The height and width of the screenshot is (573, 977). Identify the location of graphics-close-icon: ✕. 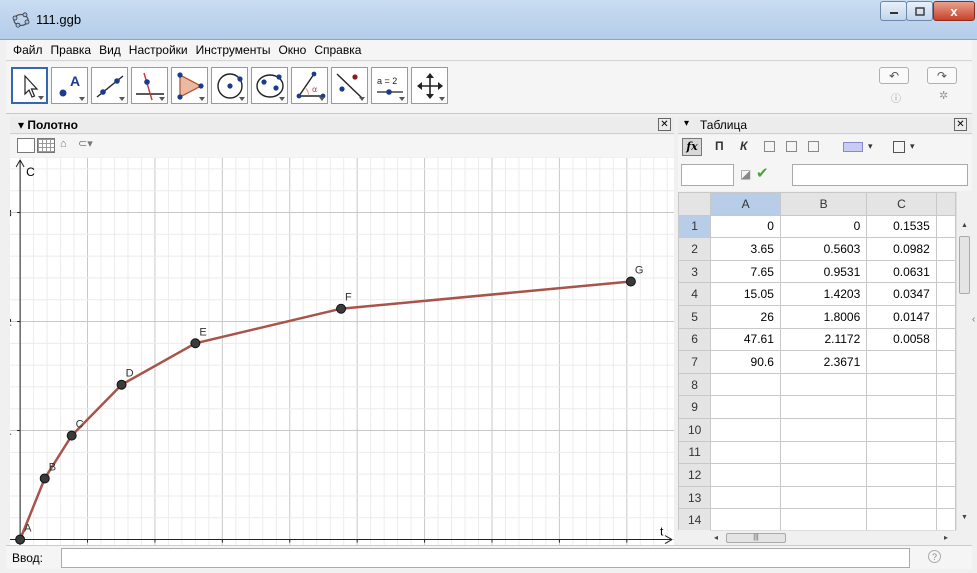
(664, 124).